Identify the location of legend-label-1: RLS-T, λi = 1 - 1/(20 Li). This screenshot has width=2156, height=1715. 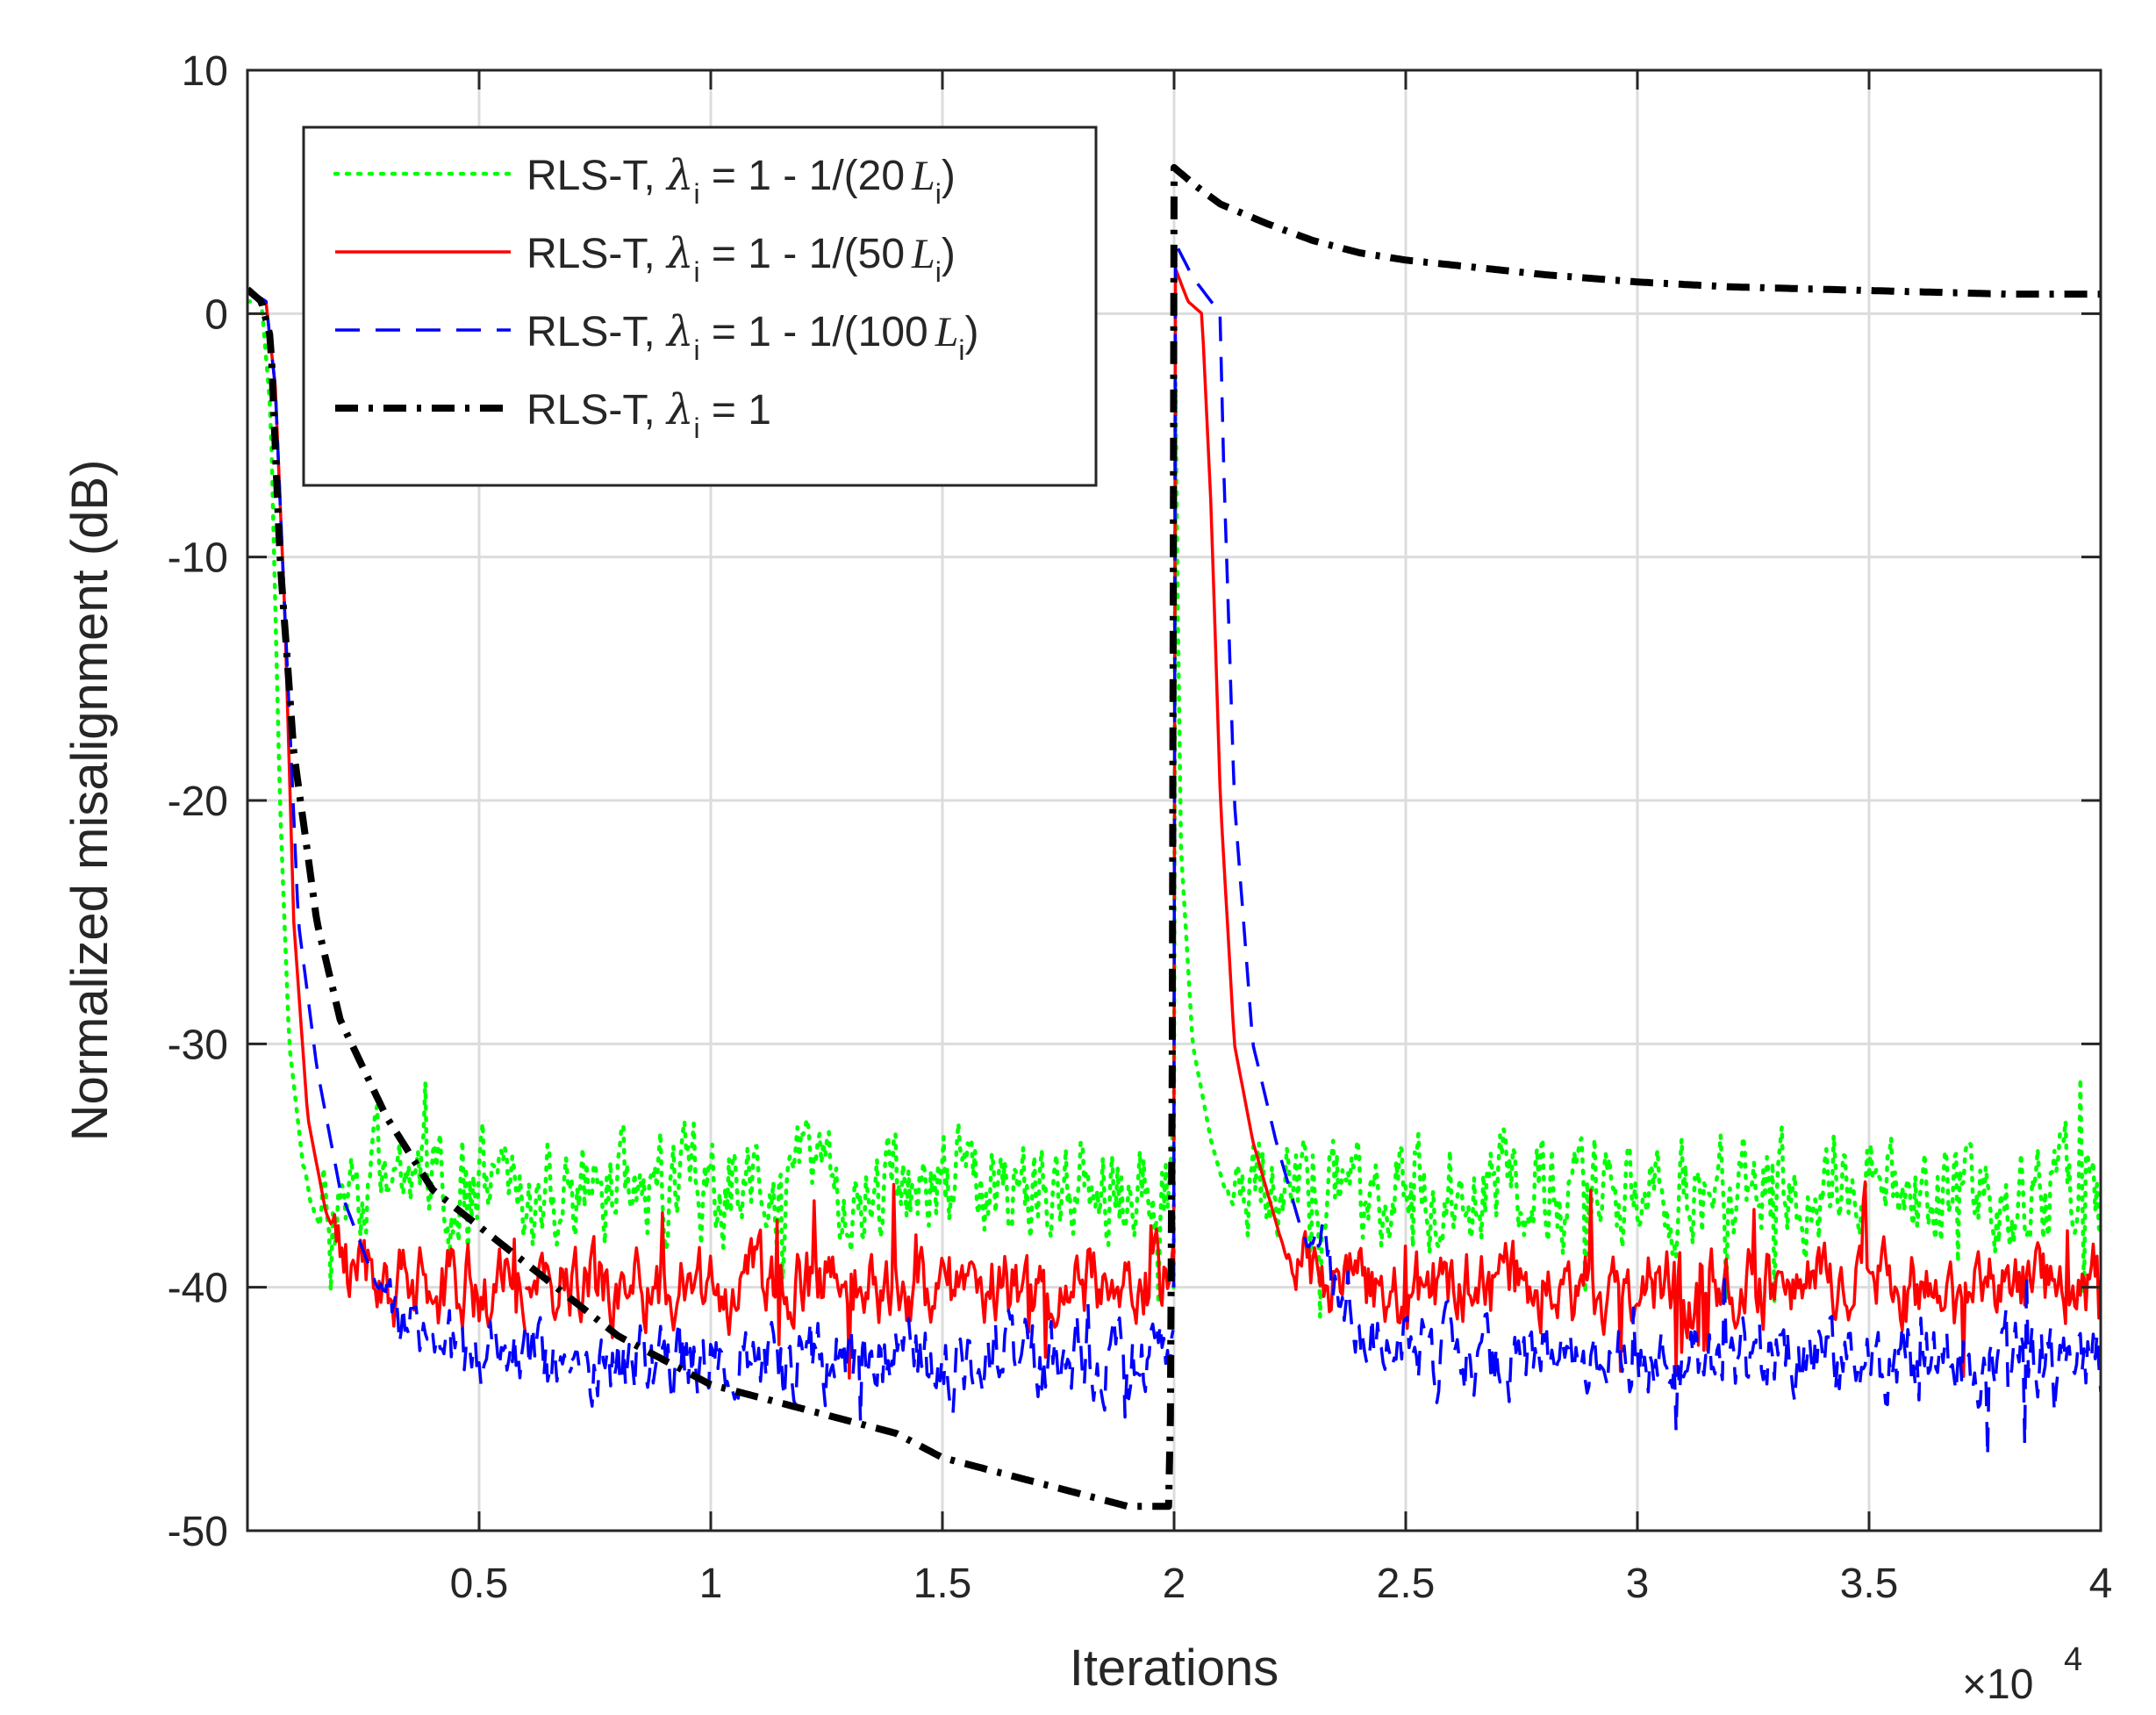
(741, 181).